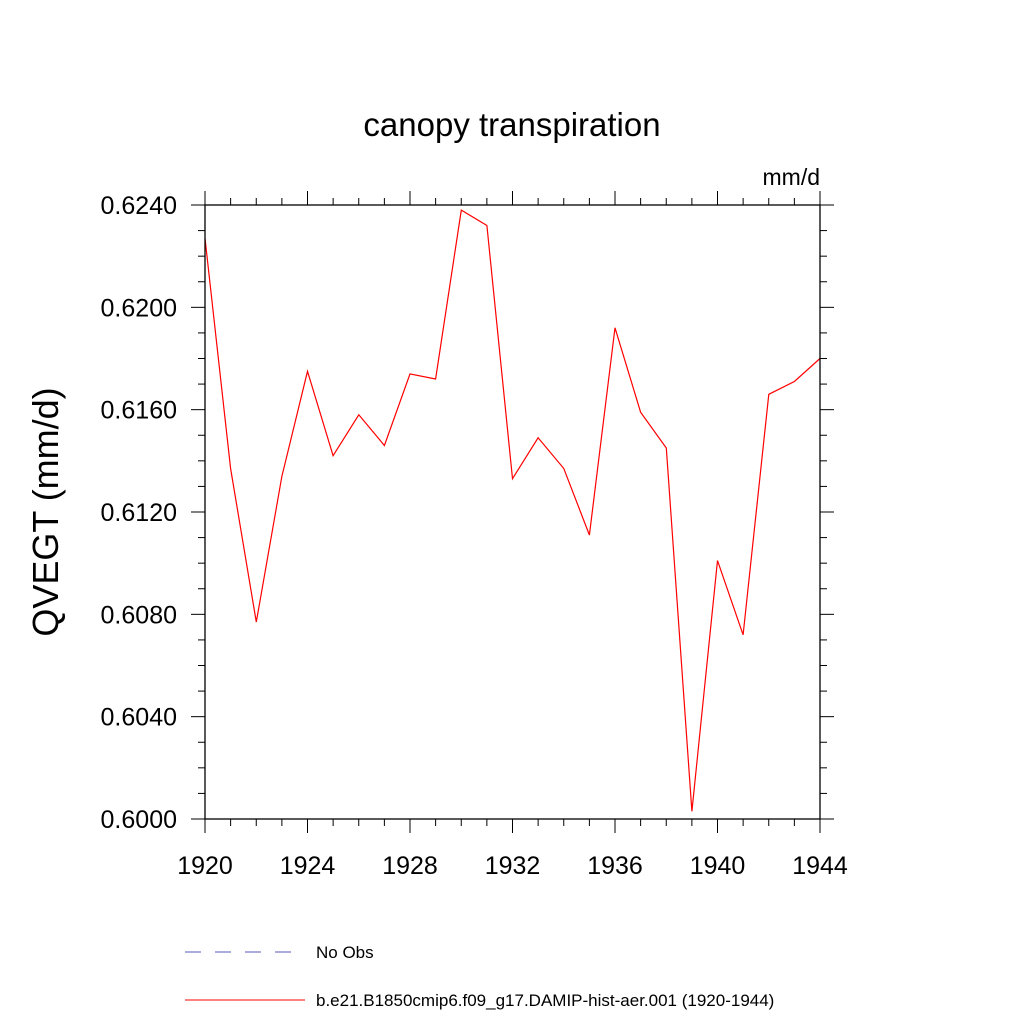  What do you see at coordinates (139, 513) in the screenshot?
I see `y-tick-label: 0.6120` at bounding box center [139, 513].